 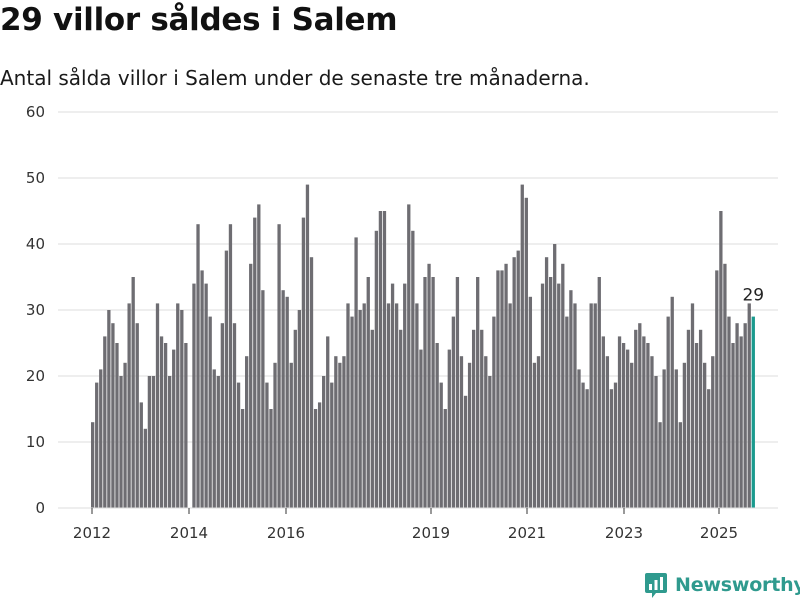 What do you see at coordinates (35, 112) in the screenshot?
I see `y-tick-label: 60` at bounding box center [35, 112].